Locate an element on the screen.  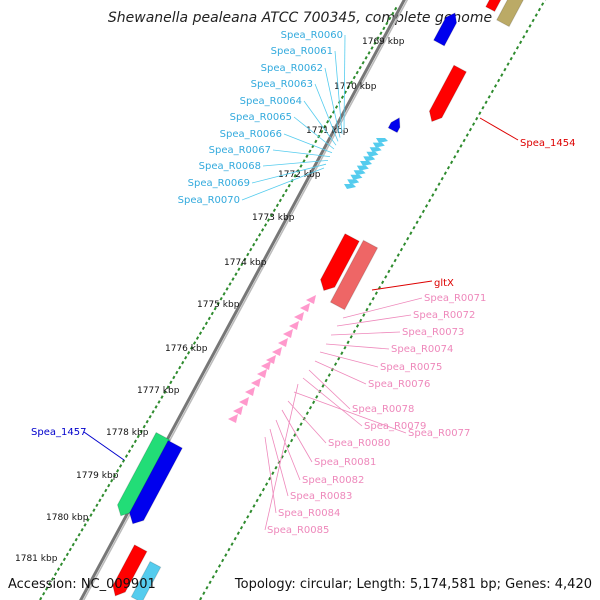
rrna-label: Spea_R0060 is located at coordinates (312, 35).